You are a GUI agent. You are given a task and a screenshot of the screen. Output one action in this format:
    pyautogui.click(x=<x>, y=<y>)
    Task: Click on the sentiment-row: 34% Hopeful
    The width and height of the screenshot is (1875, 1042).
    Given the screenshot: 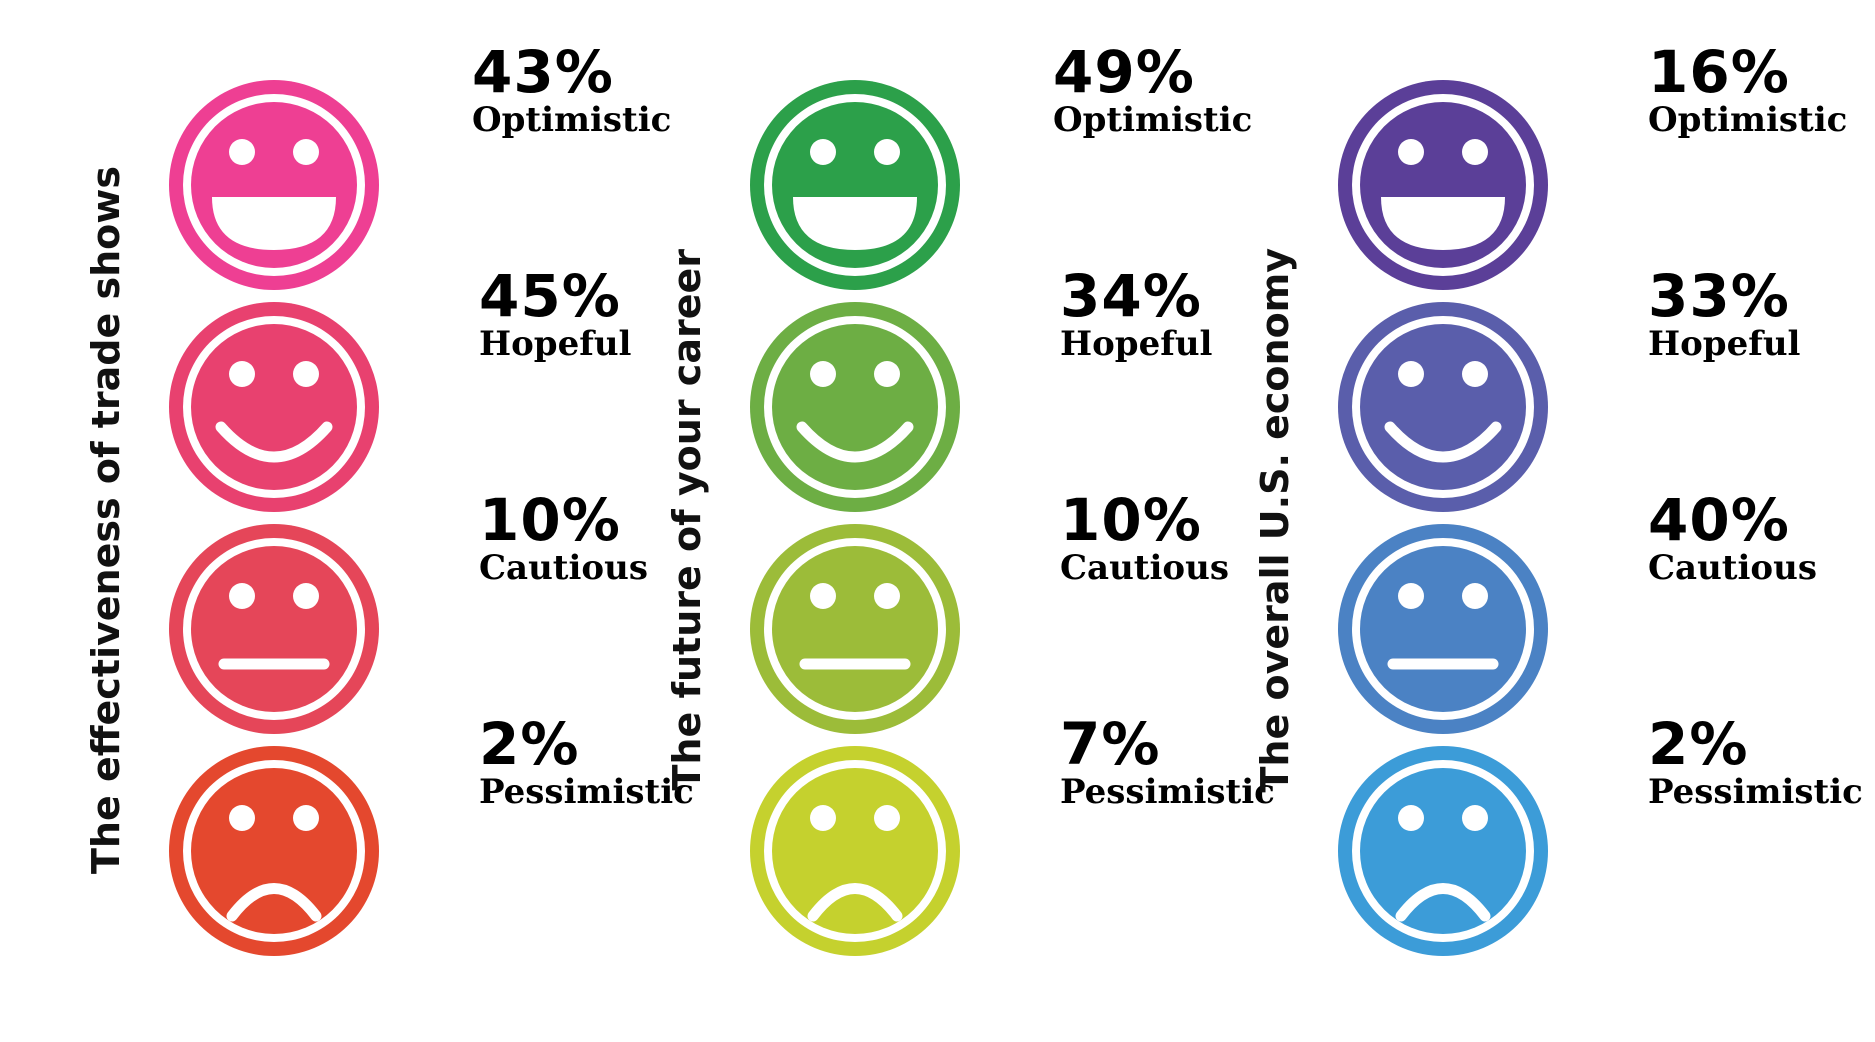 What is the action you would take?
    pyautogui.click(x=1010, y=389)
    